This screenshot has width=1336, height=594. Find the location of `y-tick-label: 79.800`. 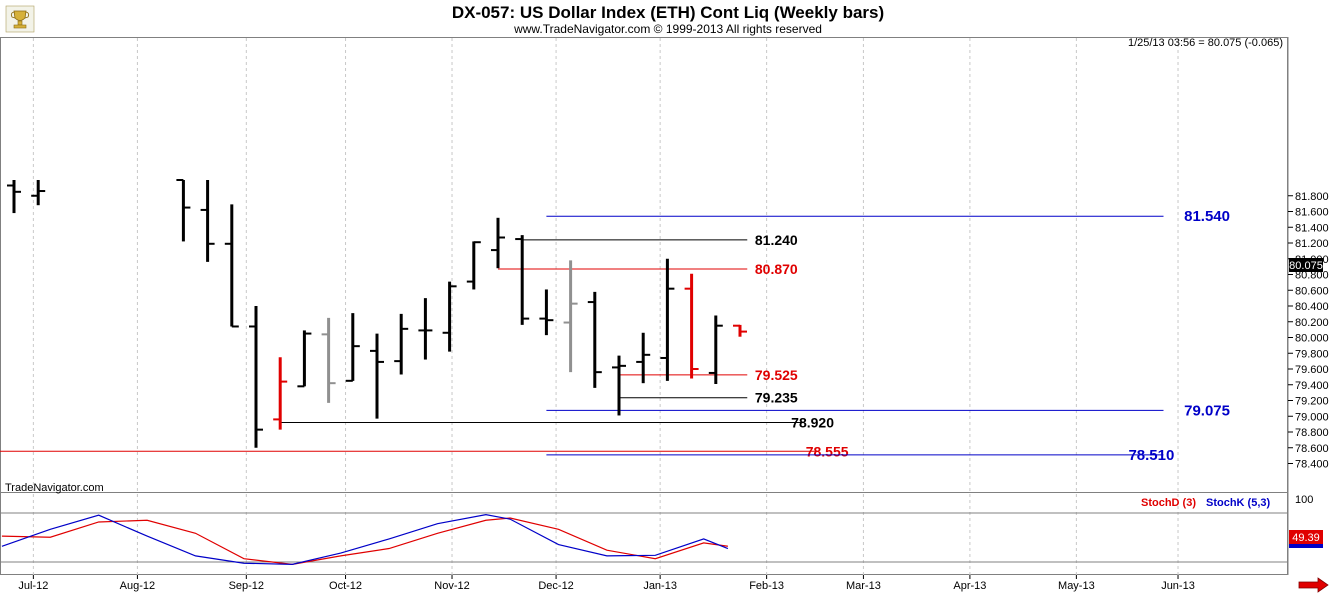

y-tick-label: 79.800 is located at coordinates (1312, 354).